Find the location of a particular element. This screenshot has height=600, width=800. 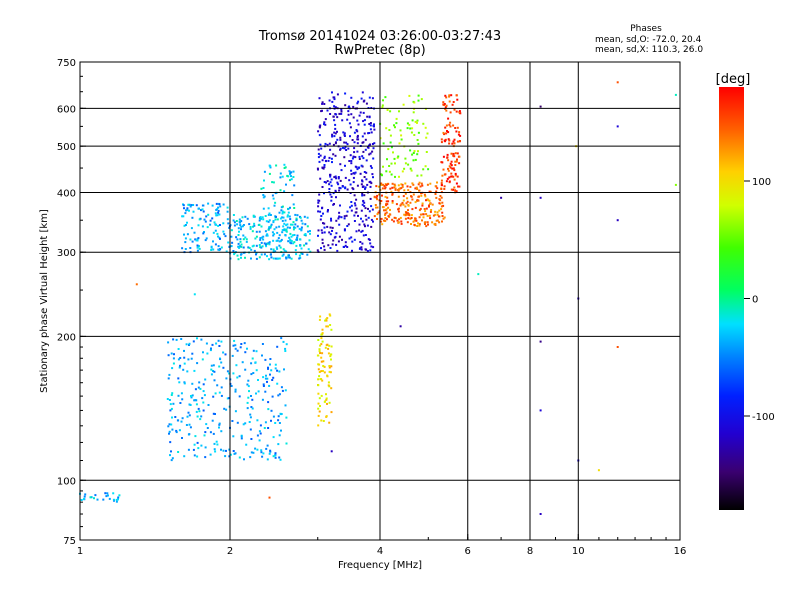

y-tick-label: 500 is located at coordinates (66, 147).